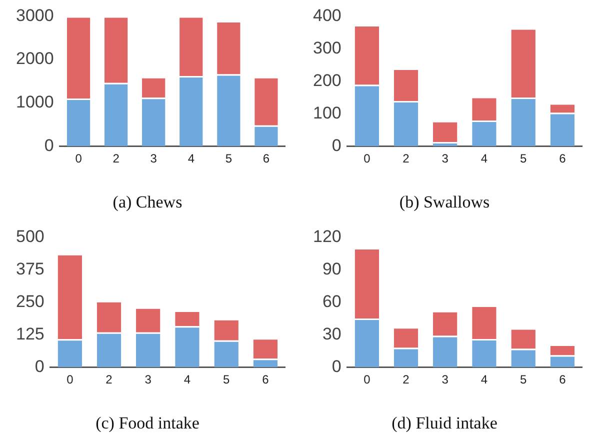 The image size is (595, 443). What do you see at coordinates (327, 80) in the screenshot?
I see `y-tick-label: 200` at bounding box center [327, 80].